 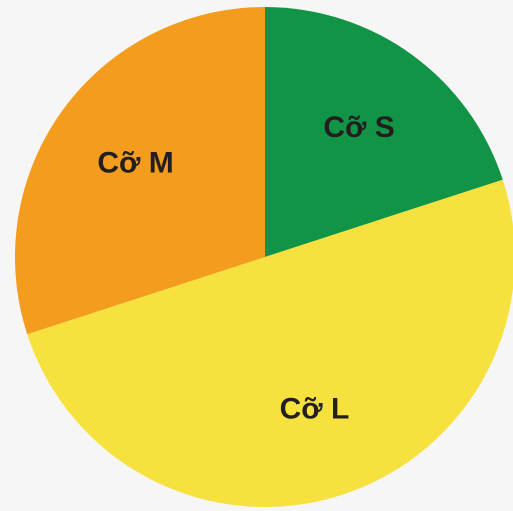 What do you see at coordinates (315, 409) in the screenshot?
I see `slice-label-co-l: Cỡ L` at bounding box center [315, 409].